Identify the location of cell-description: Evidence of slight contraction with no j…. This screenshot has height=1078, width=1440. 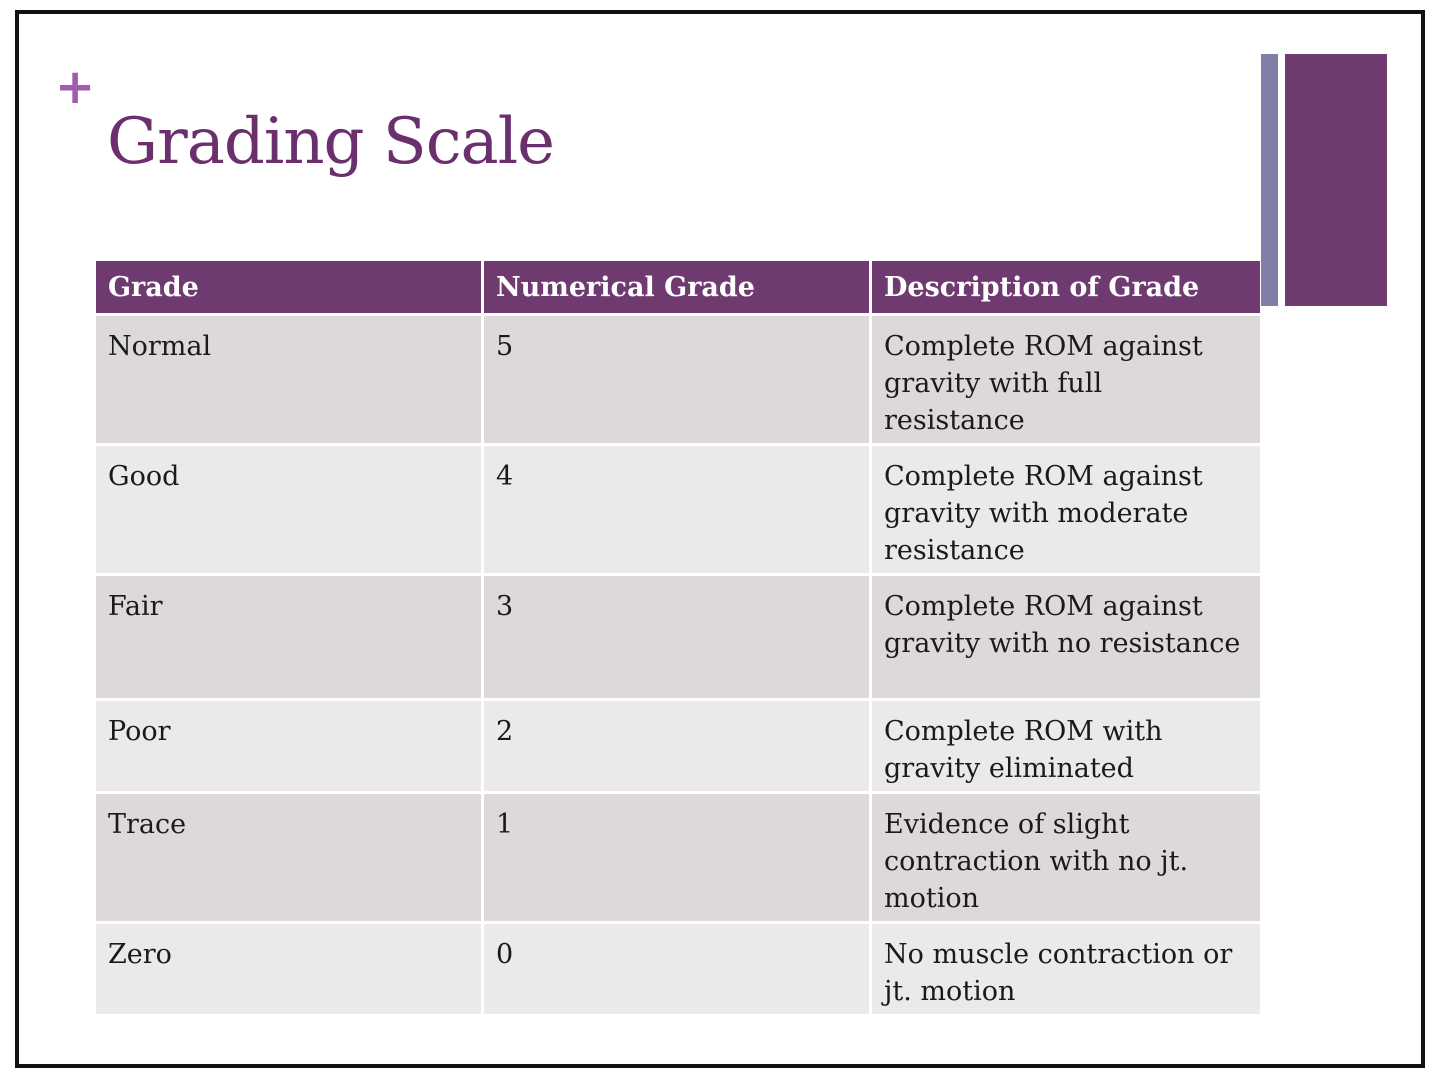
(1066, 857).